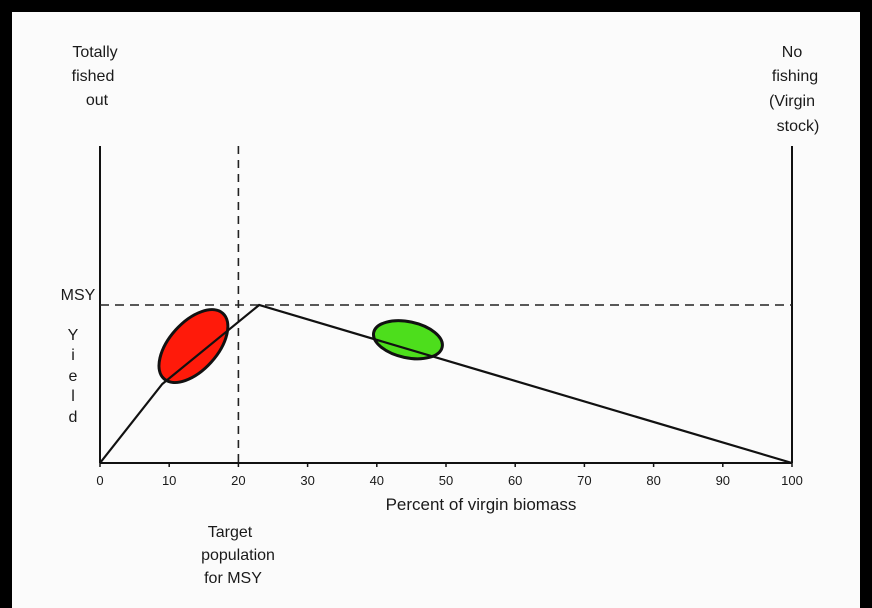  I want to click on x-axis-label: Percent of virgin biomass, so click(481, 504).